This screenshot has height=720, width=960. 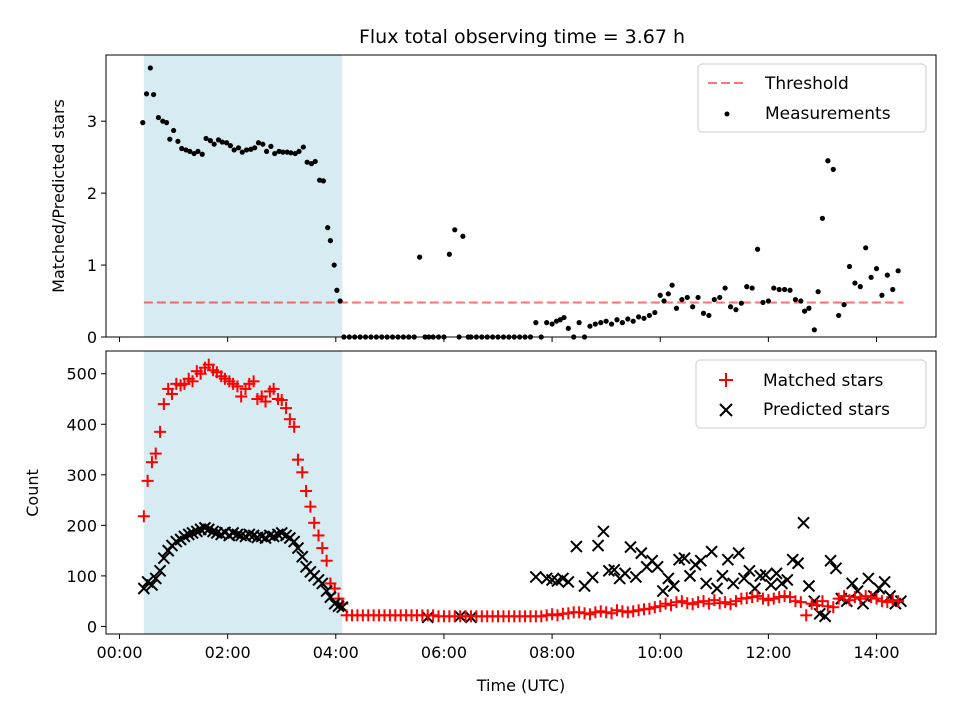 What do you see at coordinates (522, 37) in the screenshot?
I see `figure-title: Flux total observing time = 3.67 h` at bounding box center [522, 37].